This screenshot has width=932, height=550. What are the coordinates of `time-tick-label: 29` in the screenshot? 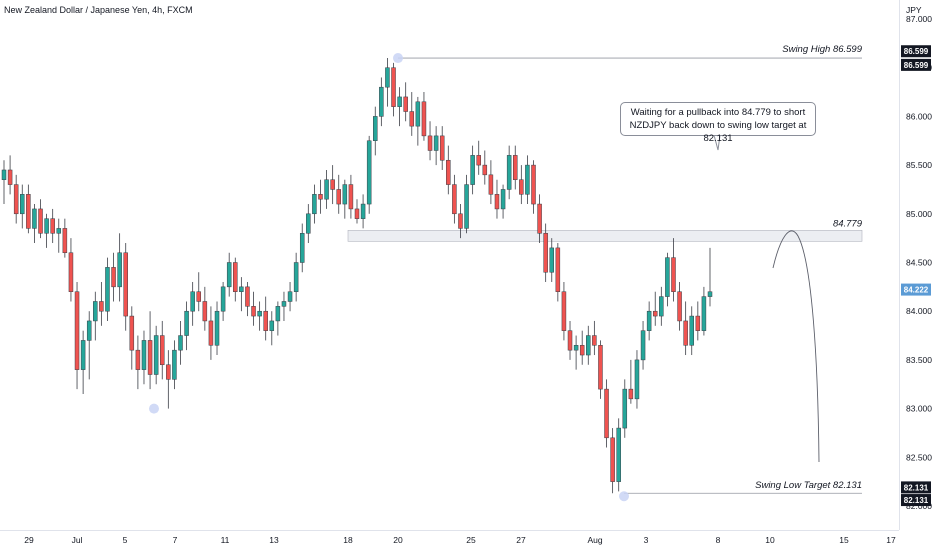 It's located at (29, 540).